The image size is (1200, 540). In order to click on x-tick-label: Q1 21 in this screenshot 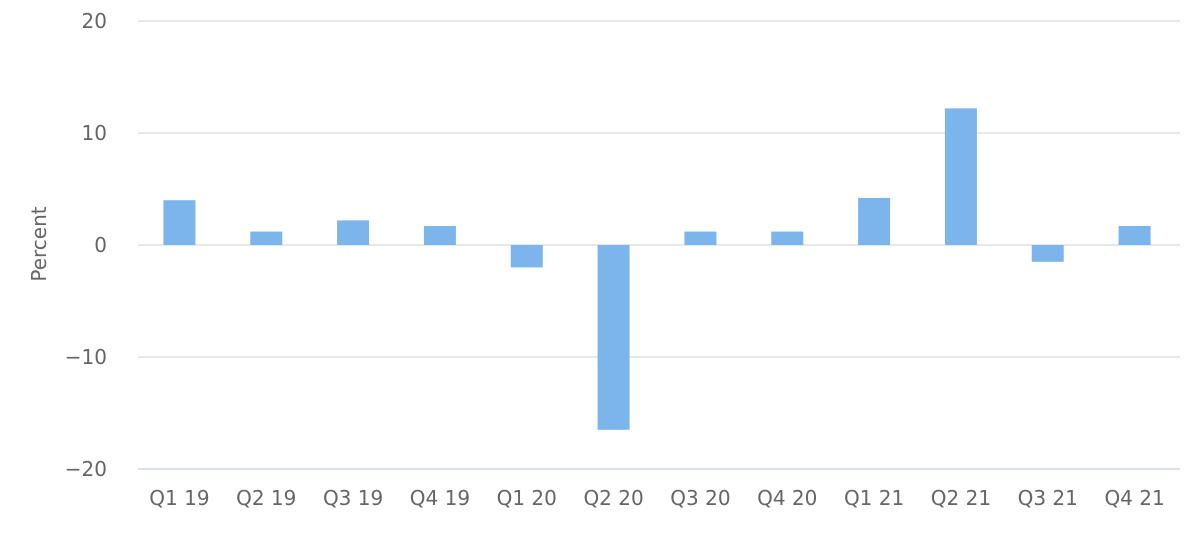, I will do `click(874, 498)`.